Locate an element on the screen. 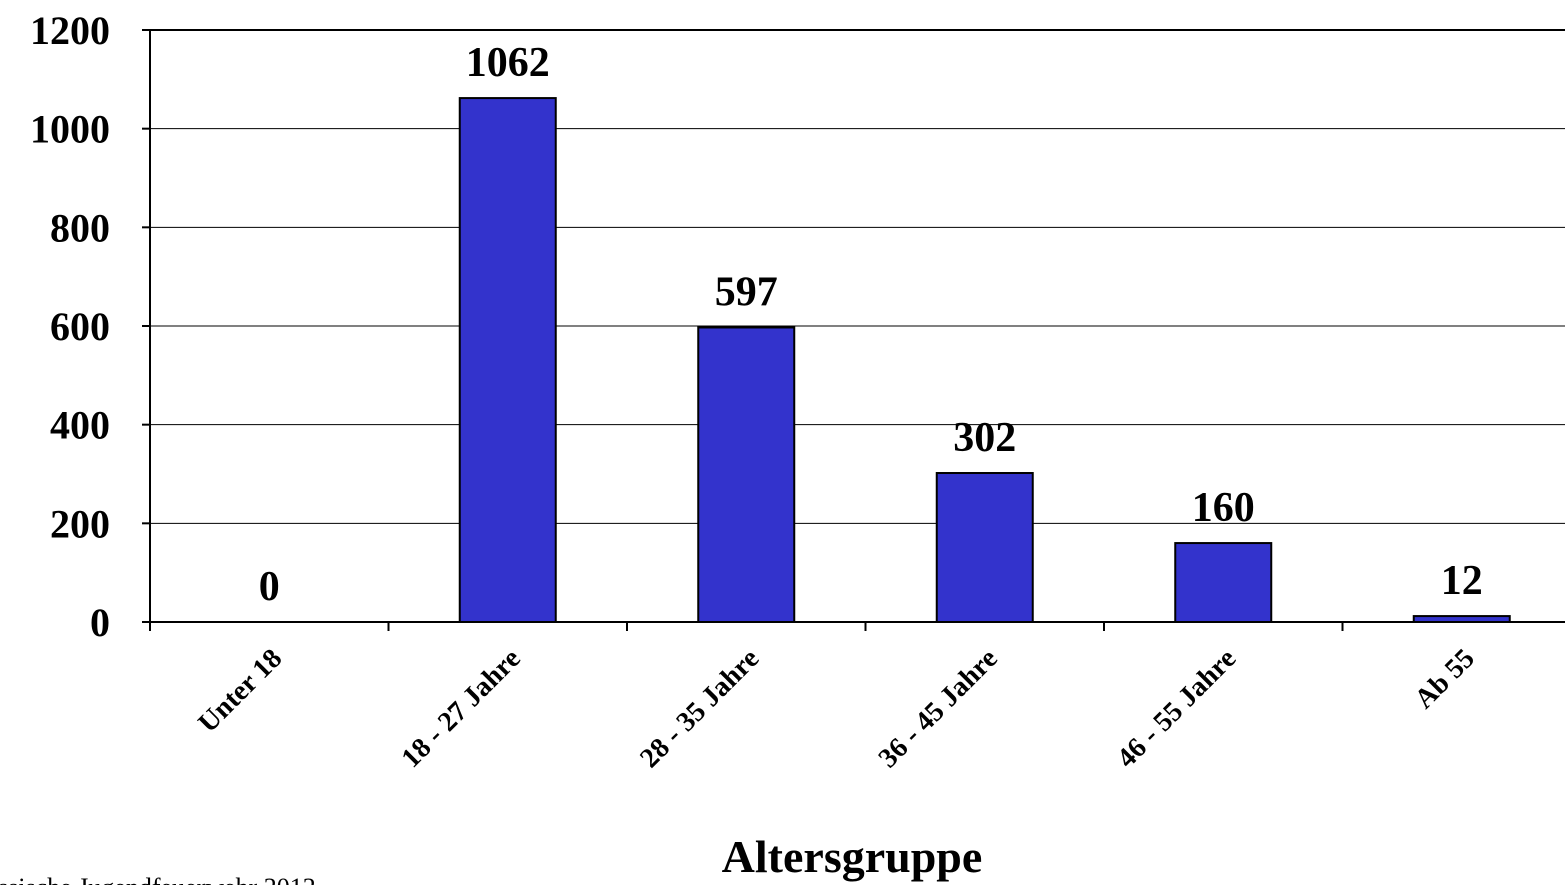  x-axis-title: Altersgruppe is located at coordinates (852, 856).